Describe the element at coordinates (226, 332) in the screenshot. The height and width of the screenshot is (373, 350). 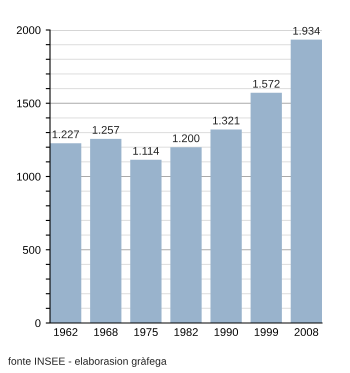
I see `x-tick-label: 1990` at that location.